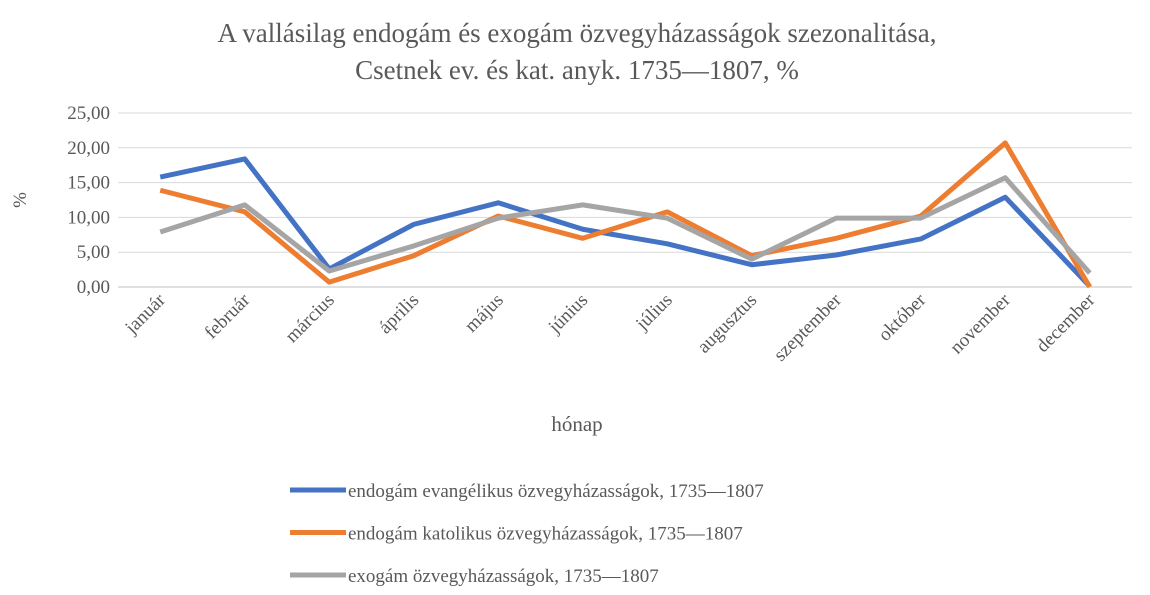  I want to click on x-tick-label: július, so click(653, 312).